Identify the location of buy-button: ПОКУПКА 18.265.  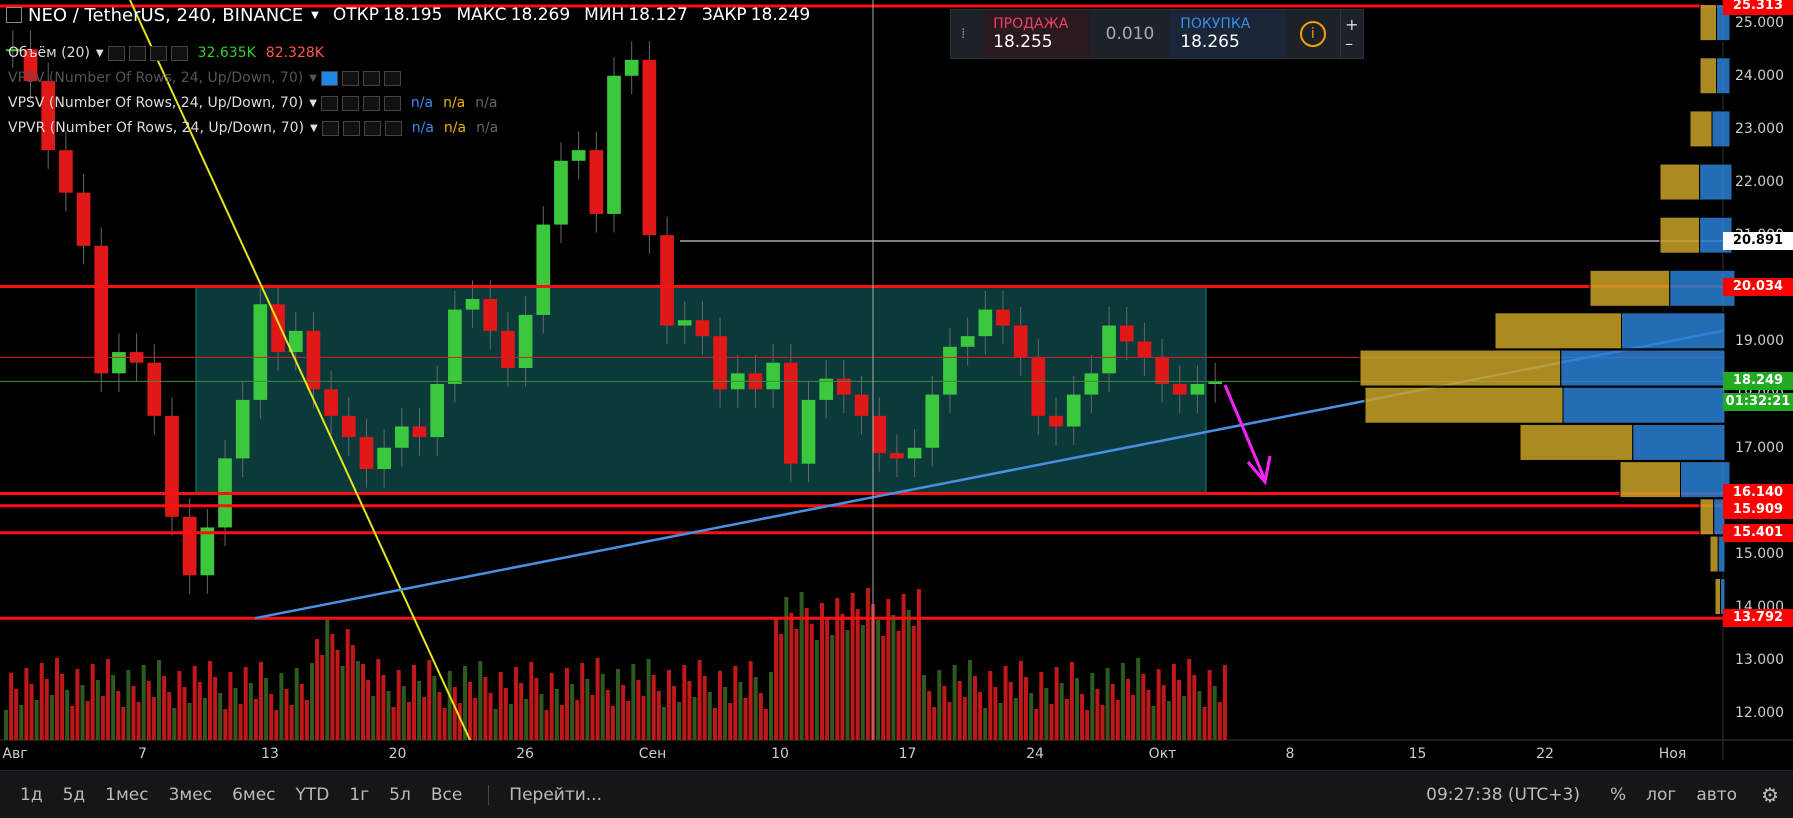
(1228, 34).